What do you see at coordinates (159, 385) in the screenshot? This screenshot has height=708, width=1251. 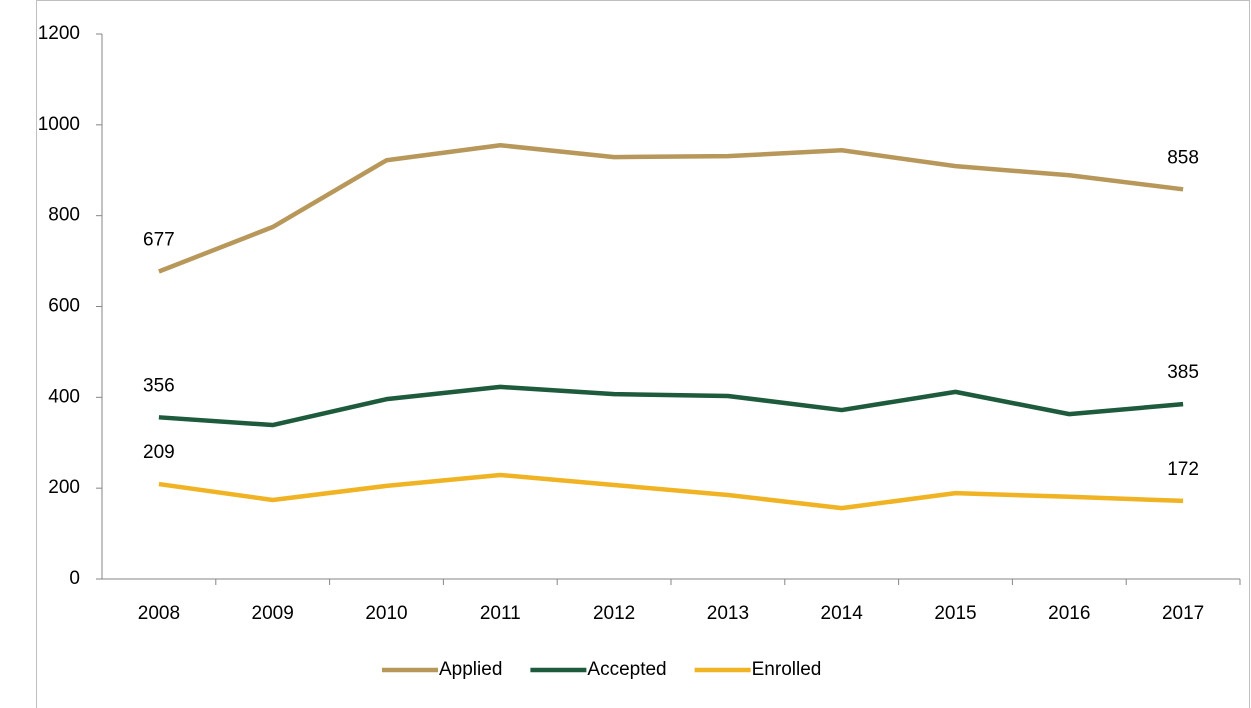 I see `data-label: 356` at bounding box center [159, 385].